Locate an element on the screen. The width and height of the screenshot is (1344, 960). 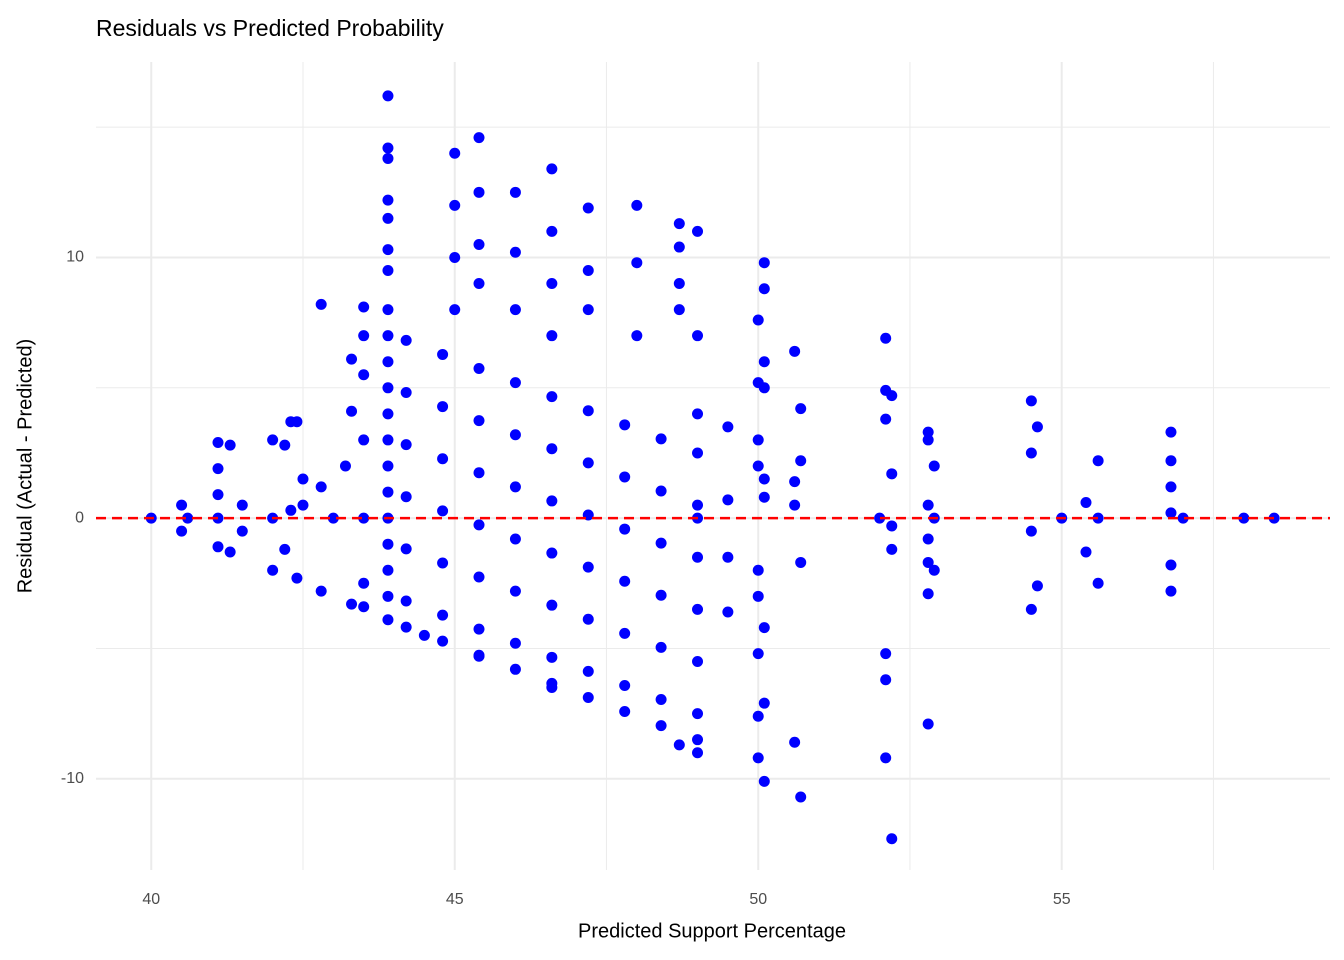
x-tick-label: 40 is located at coordinates (151, 899).